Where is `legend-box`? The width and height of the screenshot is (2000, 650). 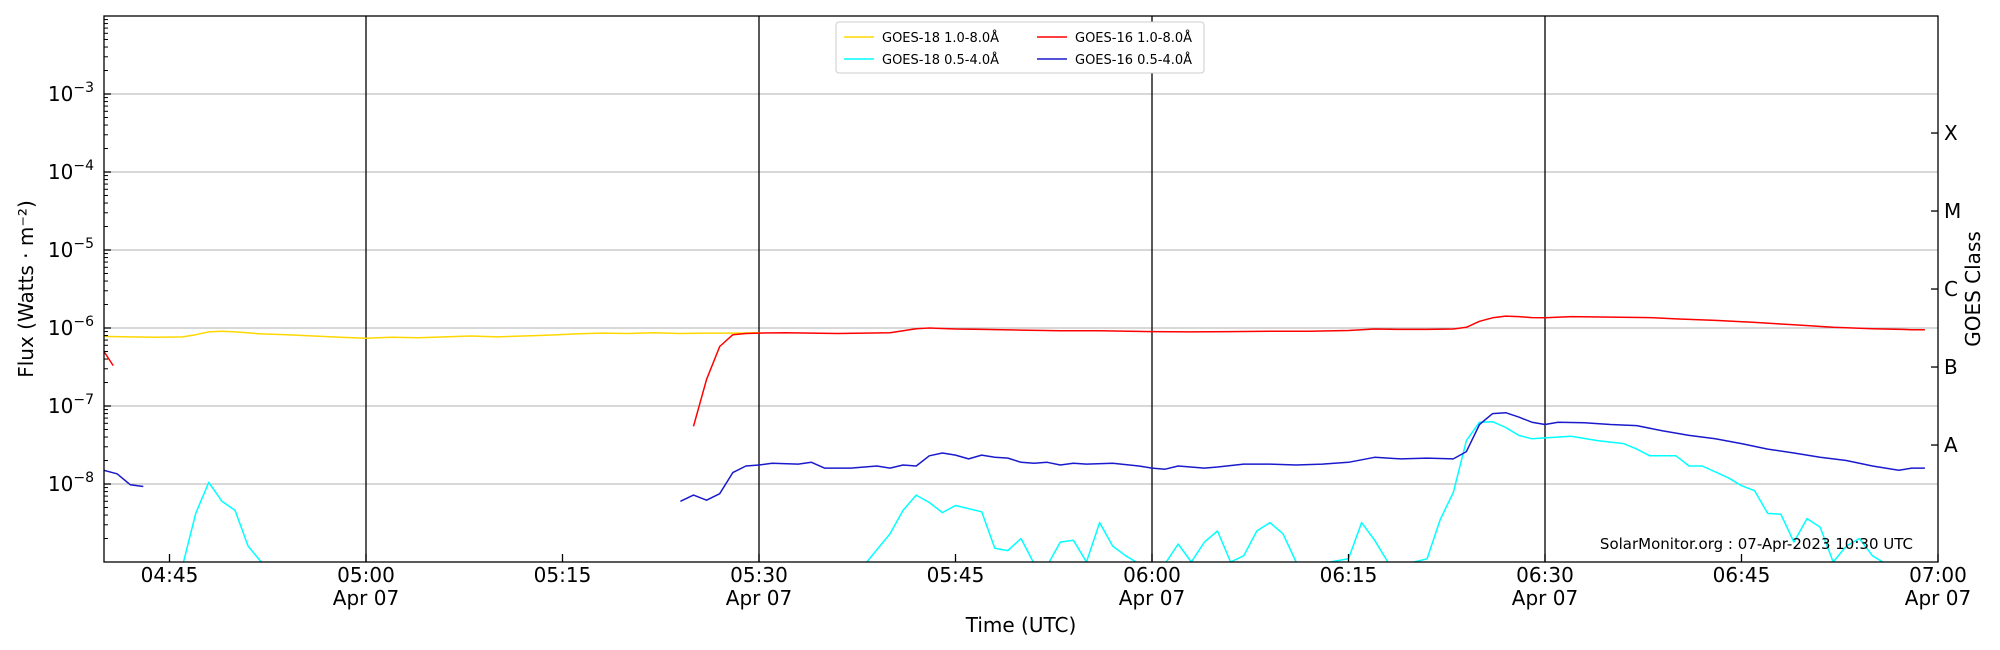
legend-box is located at coordinates (1020, 47).